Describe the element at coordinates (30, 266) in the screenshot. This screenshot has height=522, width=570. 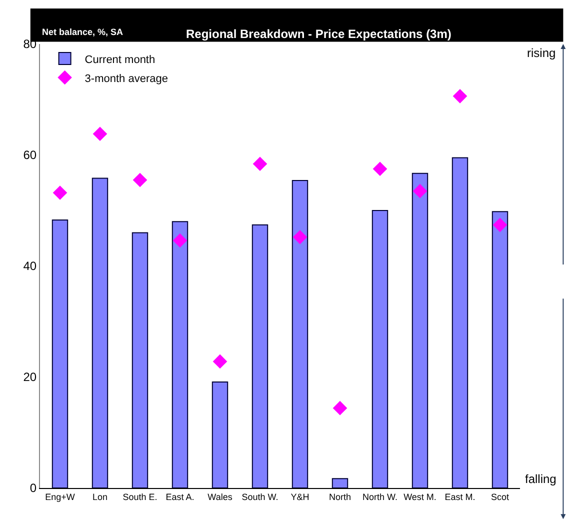
I see `y-tick-label: 40` at that location.